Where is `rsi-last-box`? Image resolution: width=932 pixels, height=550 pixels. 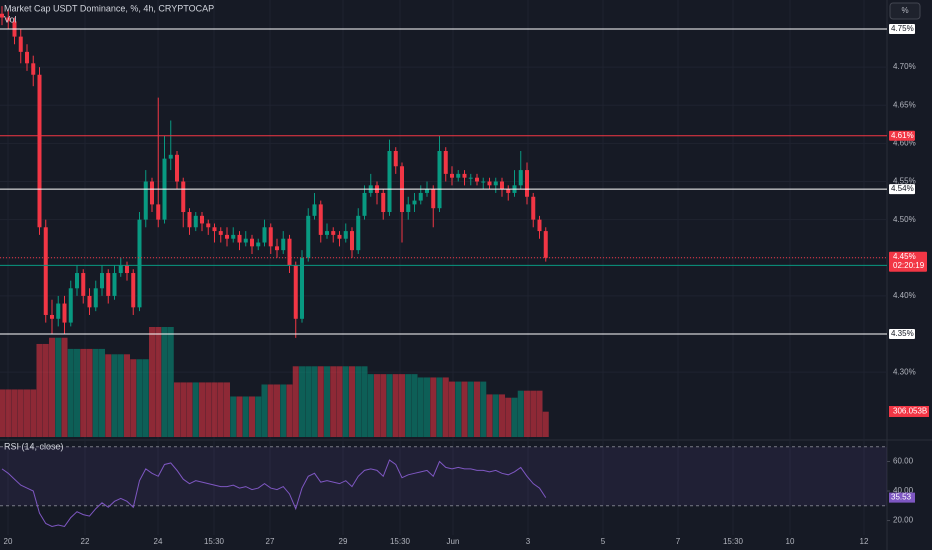
rsi-last-box is located at coordinates (902, 497).